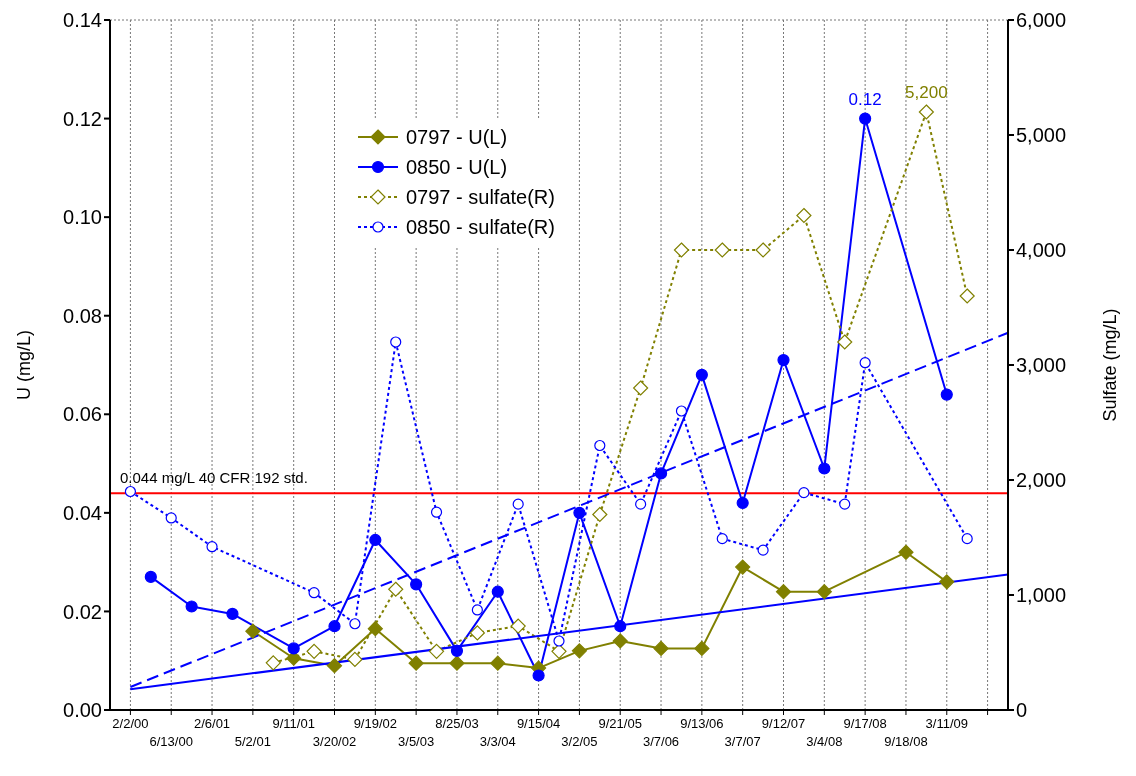 The width and height of the screenshot is (1136, 776). I want to click on y2-tick-label: 0, so click(1022, 710).